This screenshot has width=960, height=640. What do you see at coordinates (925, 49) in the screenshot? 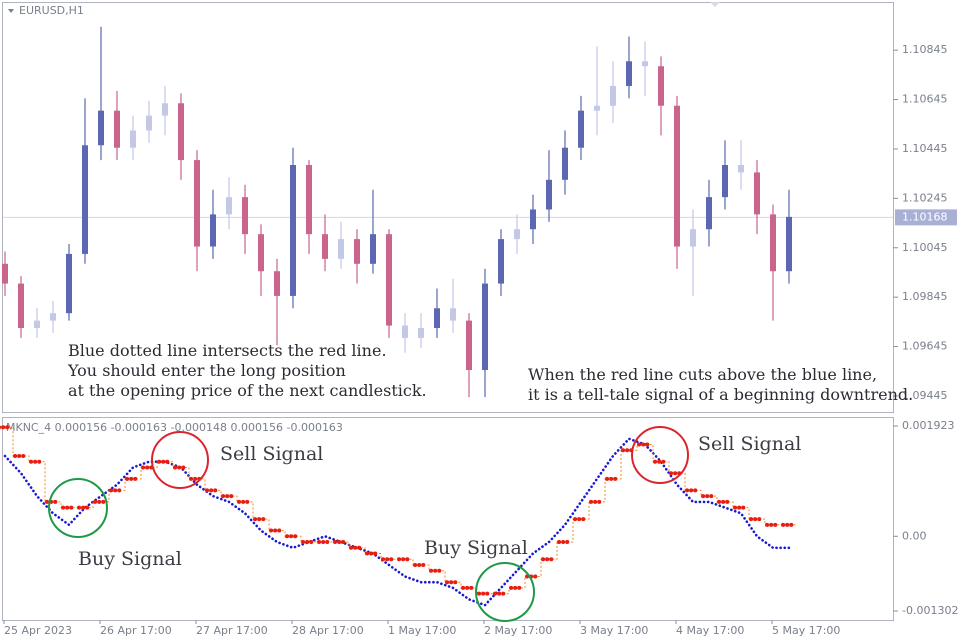
I see `y-tick-label: 1.10845` at bounding box center [925, 49].